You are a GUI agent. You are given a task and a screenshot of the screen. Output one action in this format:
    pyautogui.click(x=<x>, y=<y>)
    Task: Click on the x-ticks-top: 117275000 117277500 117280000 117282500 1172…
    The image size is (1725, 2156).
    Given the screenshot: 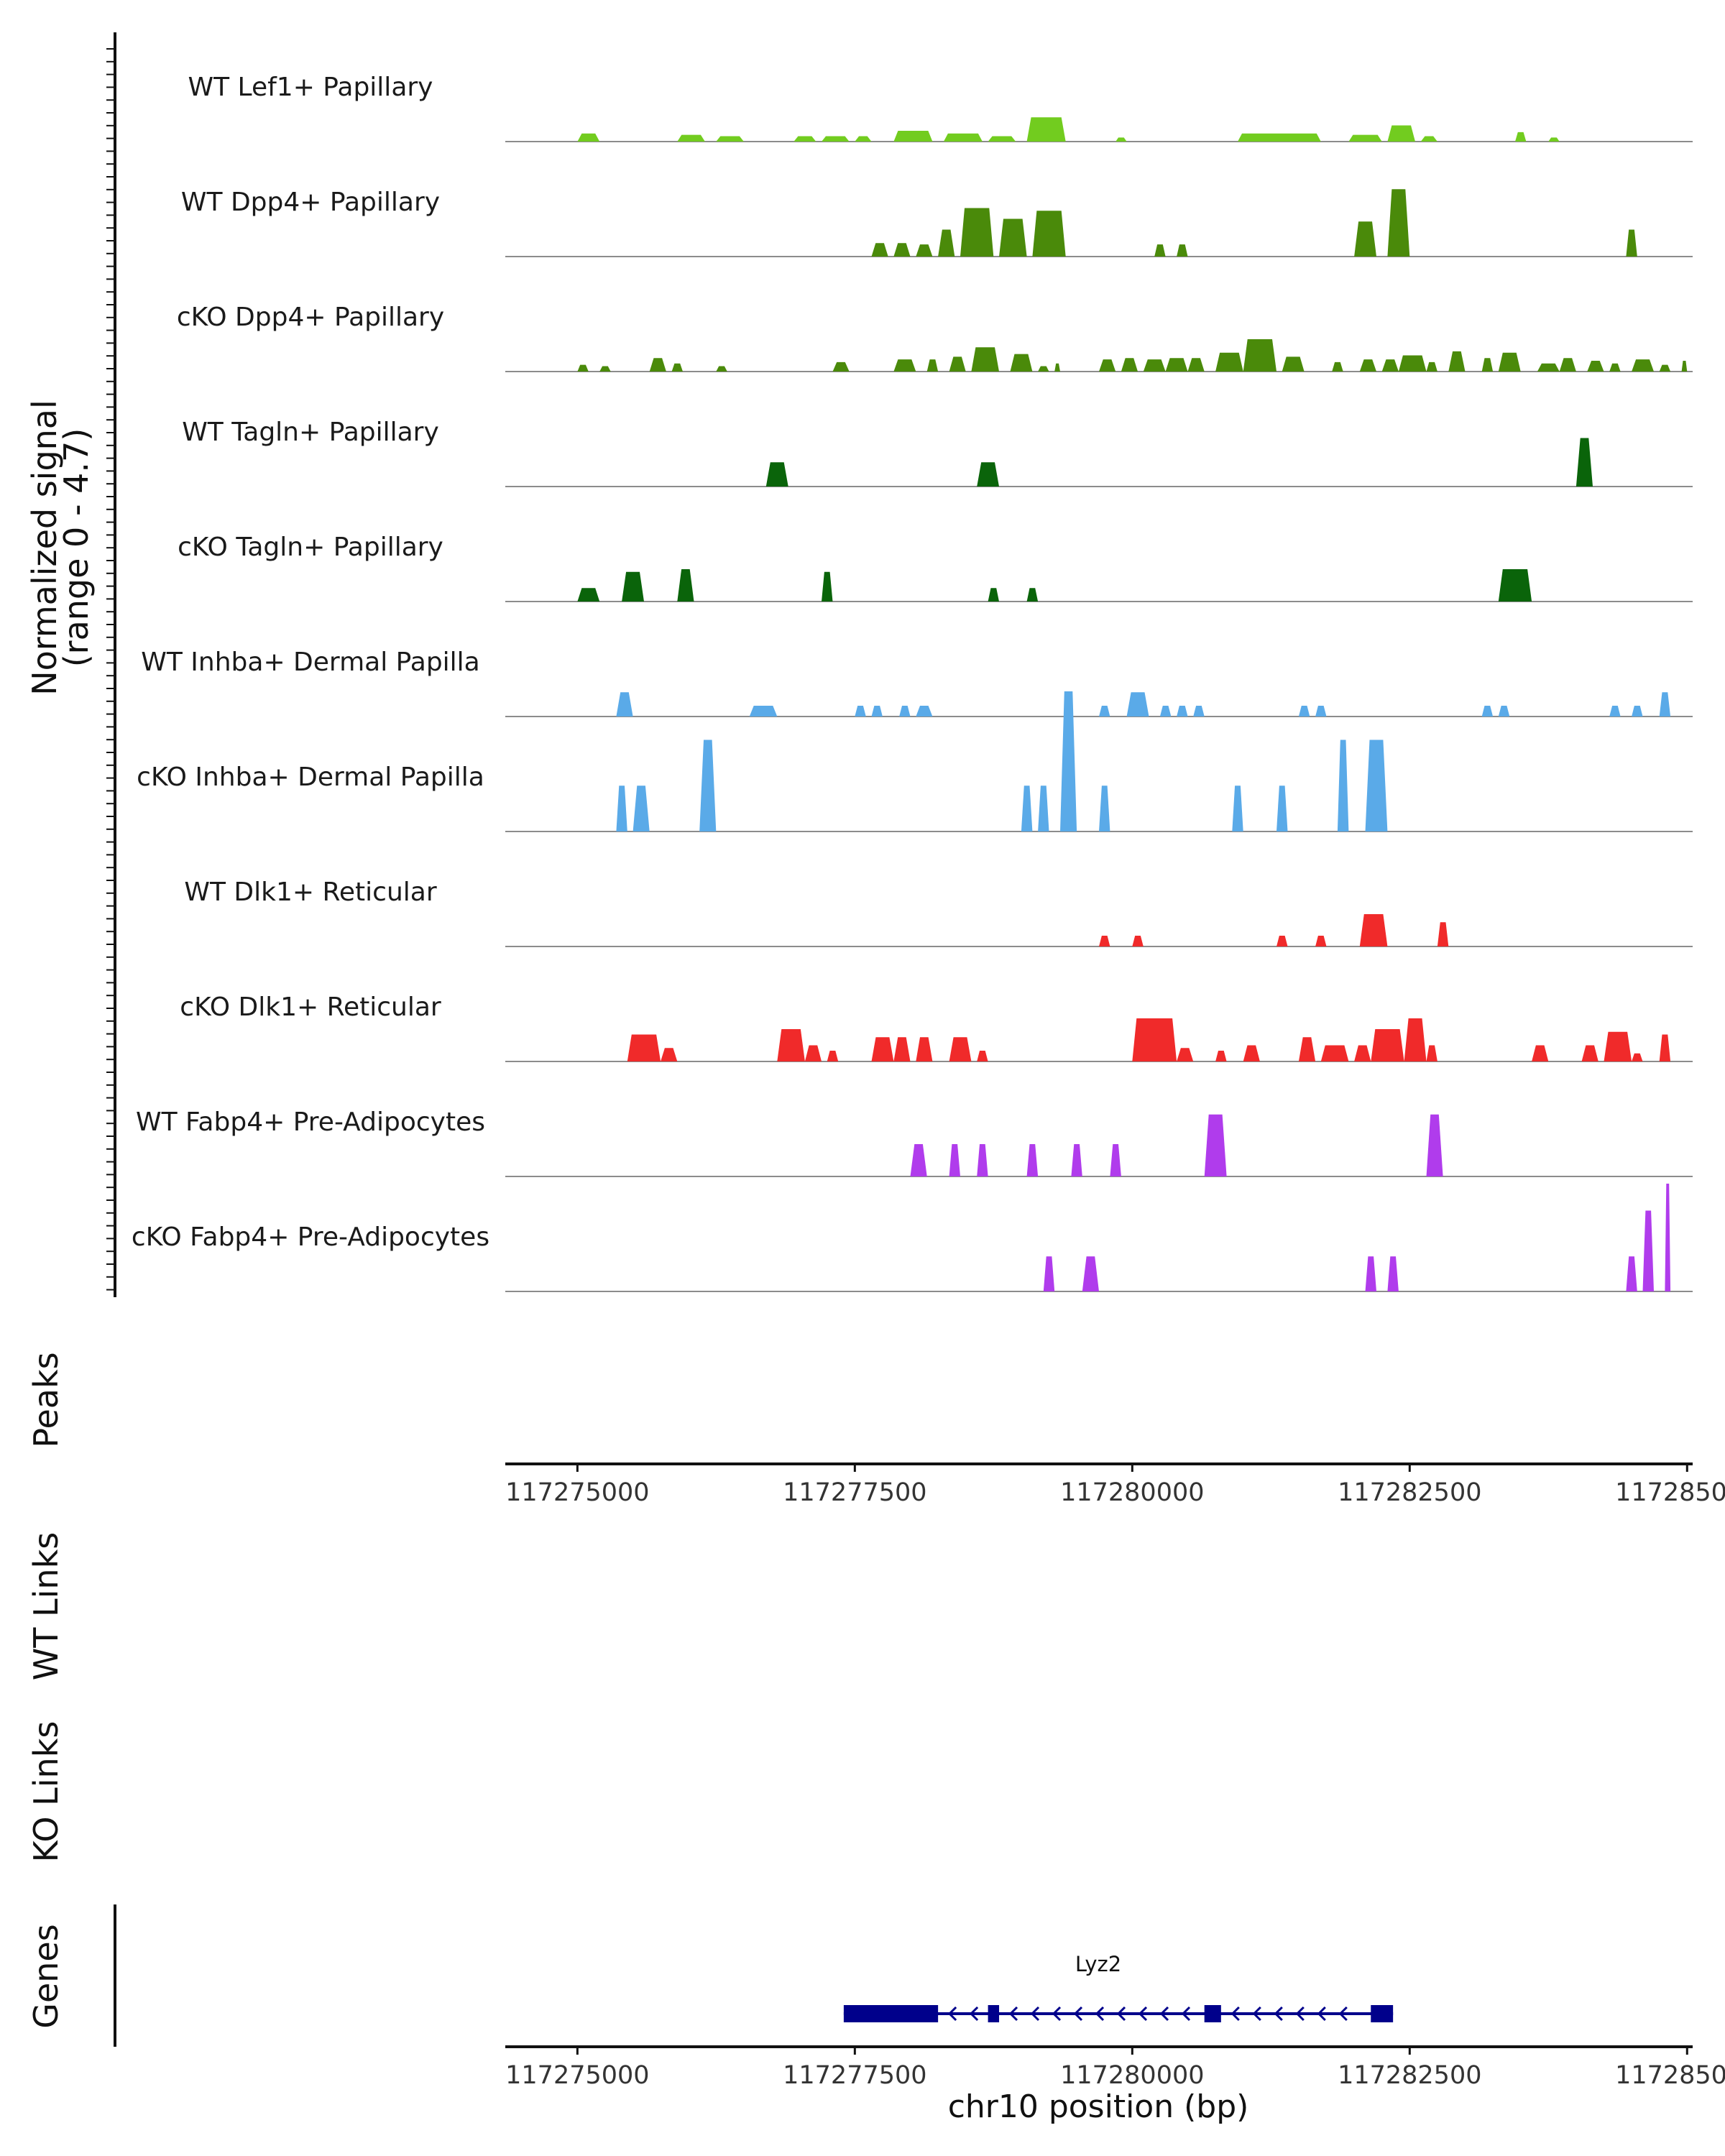 What is the action you would take?
    pyautogui.click(x=1115, y=1485)
    